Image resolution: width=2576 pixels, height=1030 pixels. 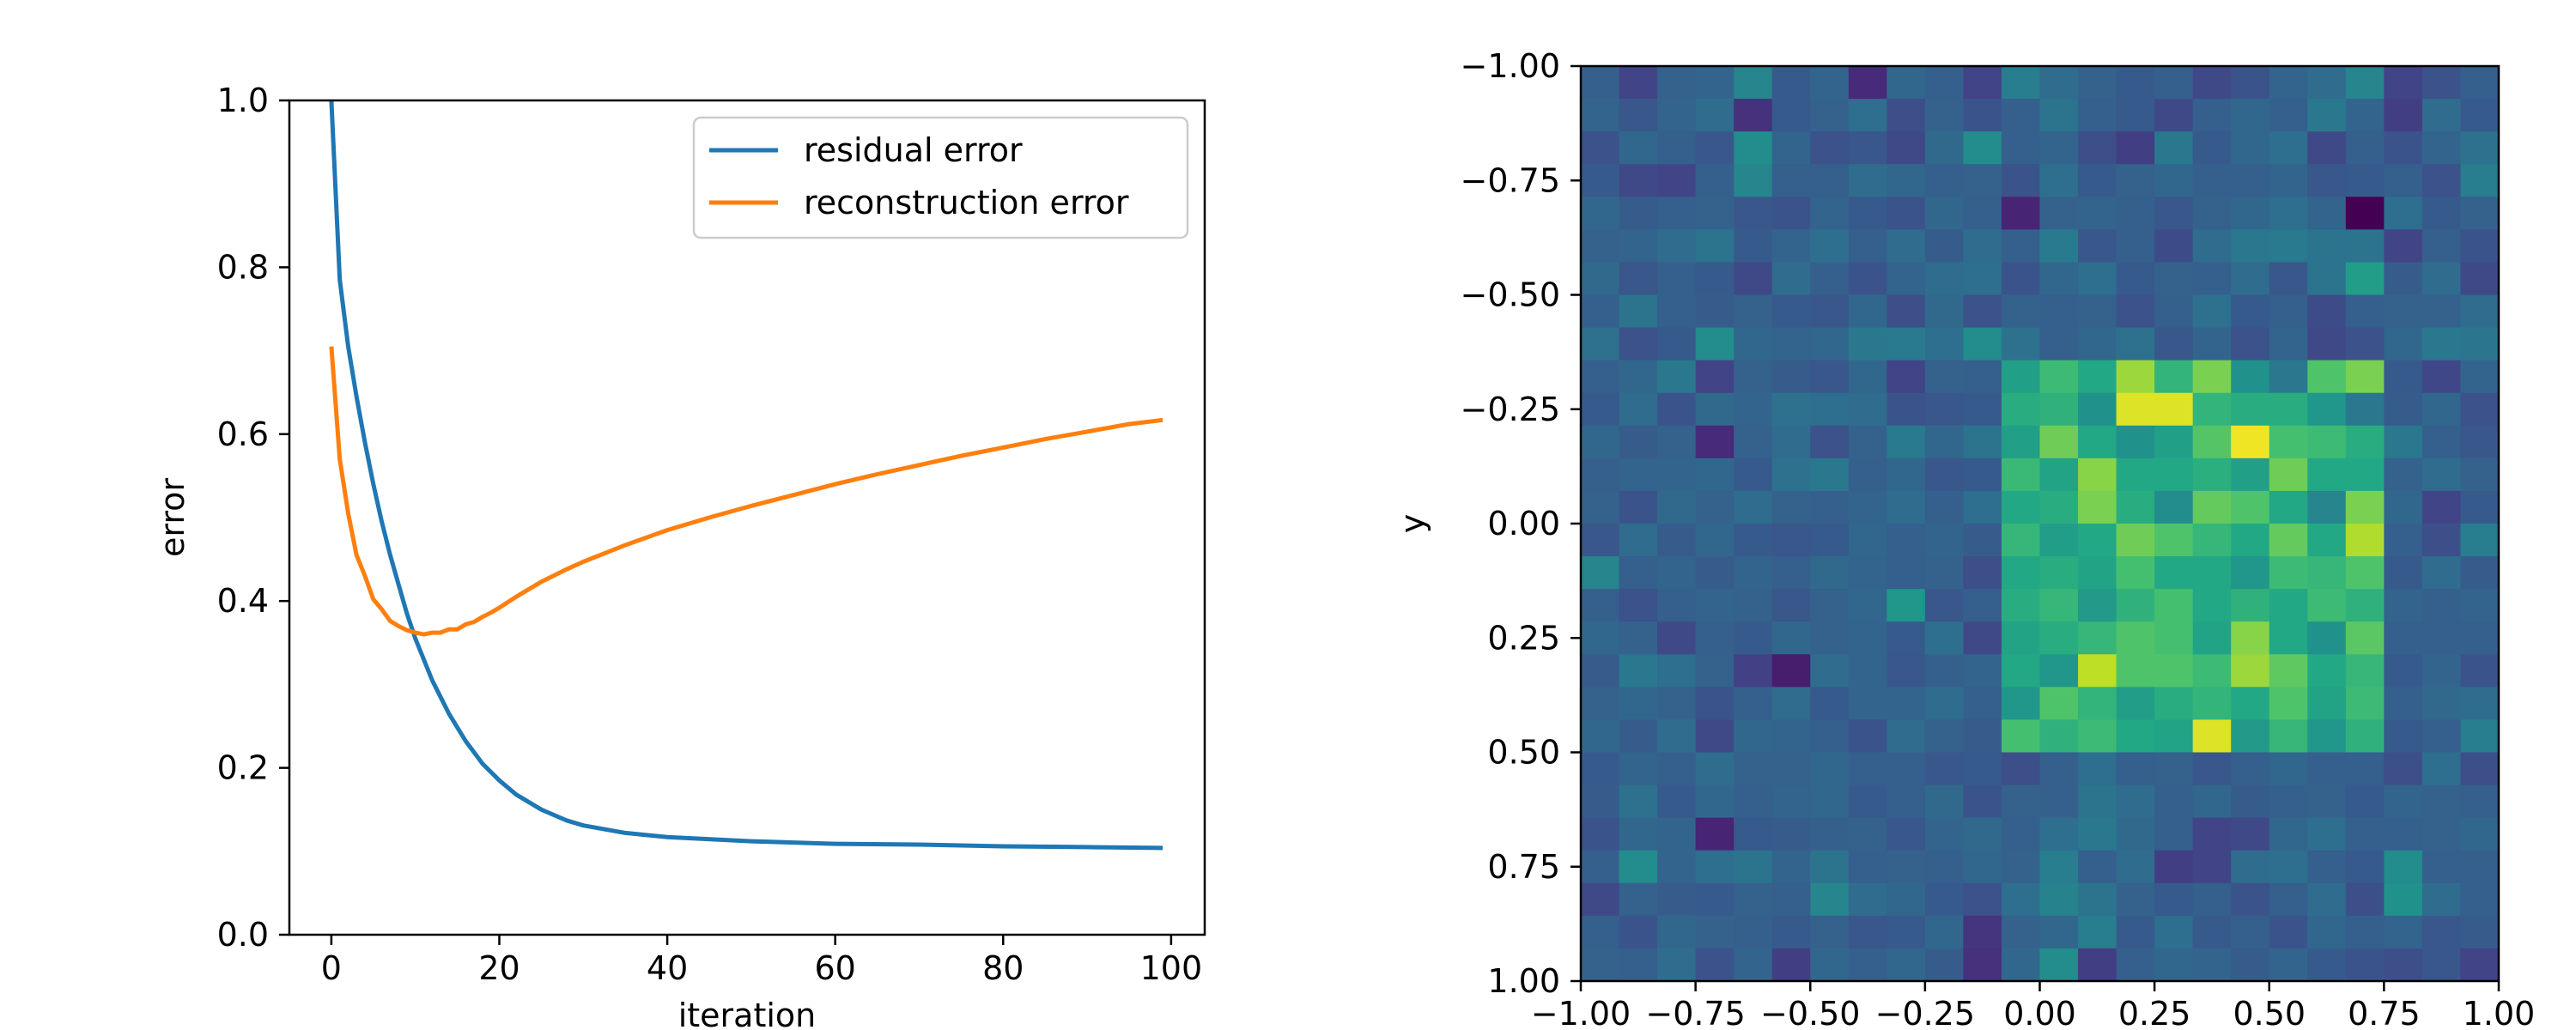 What do you see at coordinates (332, 968) in the screenshot?
I see `x-tick-label: 0` at bounding box center [332, 968].